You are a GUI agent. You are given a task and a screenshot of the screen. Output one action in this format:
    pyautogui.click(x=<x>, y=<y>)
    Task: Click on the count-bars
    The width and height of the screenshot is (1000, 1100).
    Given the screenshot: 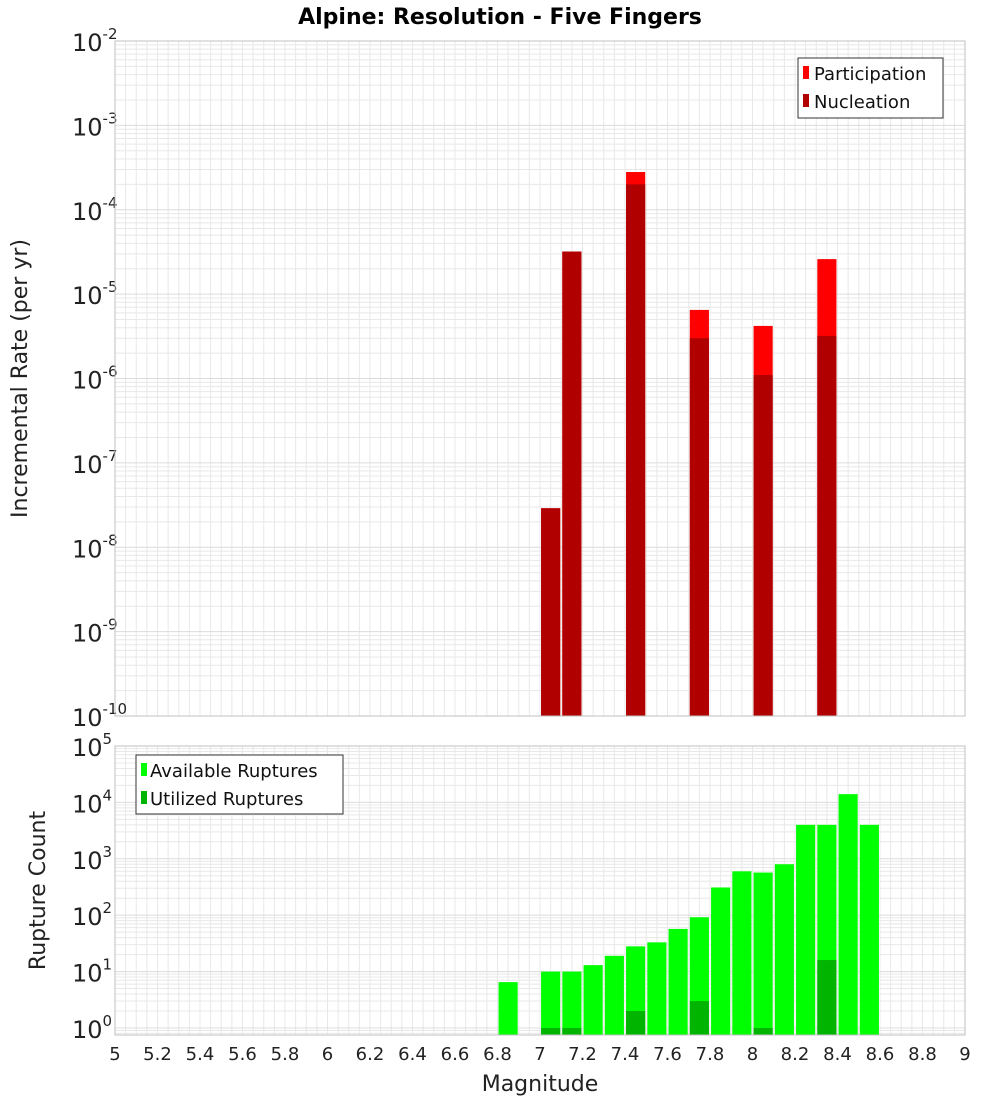 What is the action you would take?
    pyautogui.click(x=688, y=914)
    